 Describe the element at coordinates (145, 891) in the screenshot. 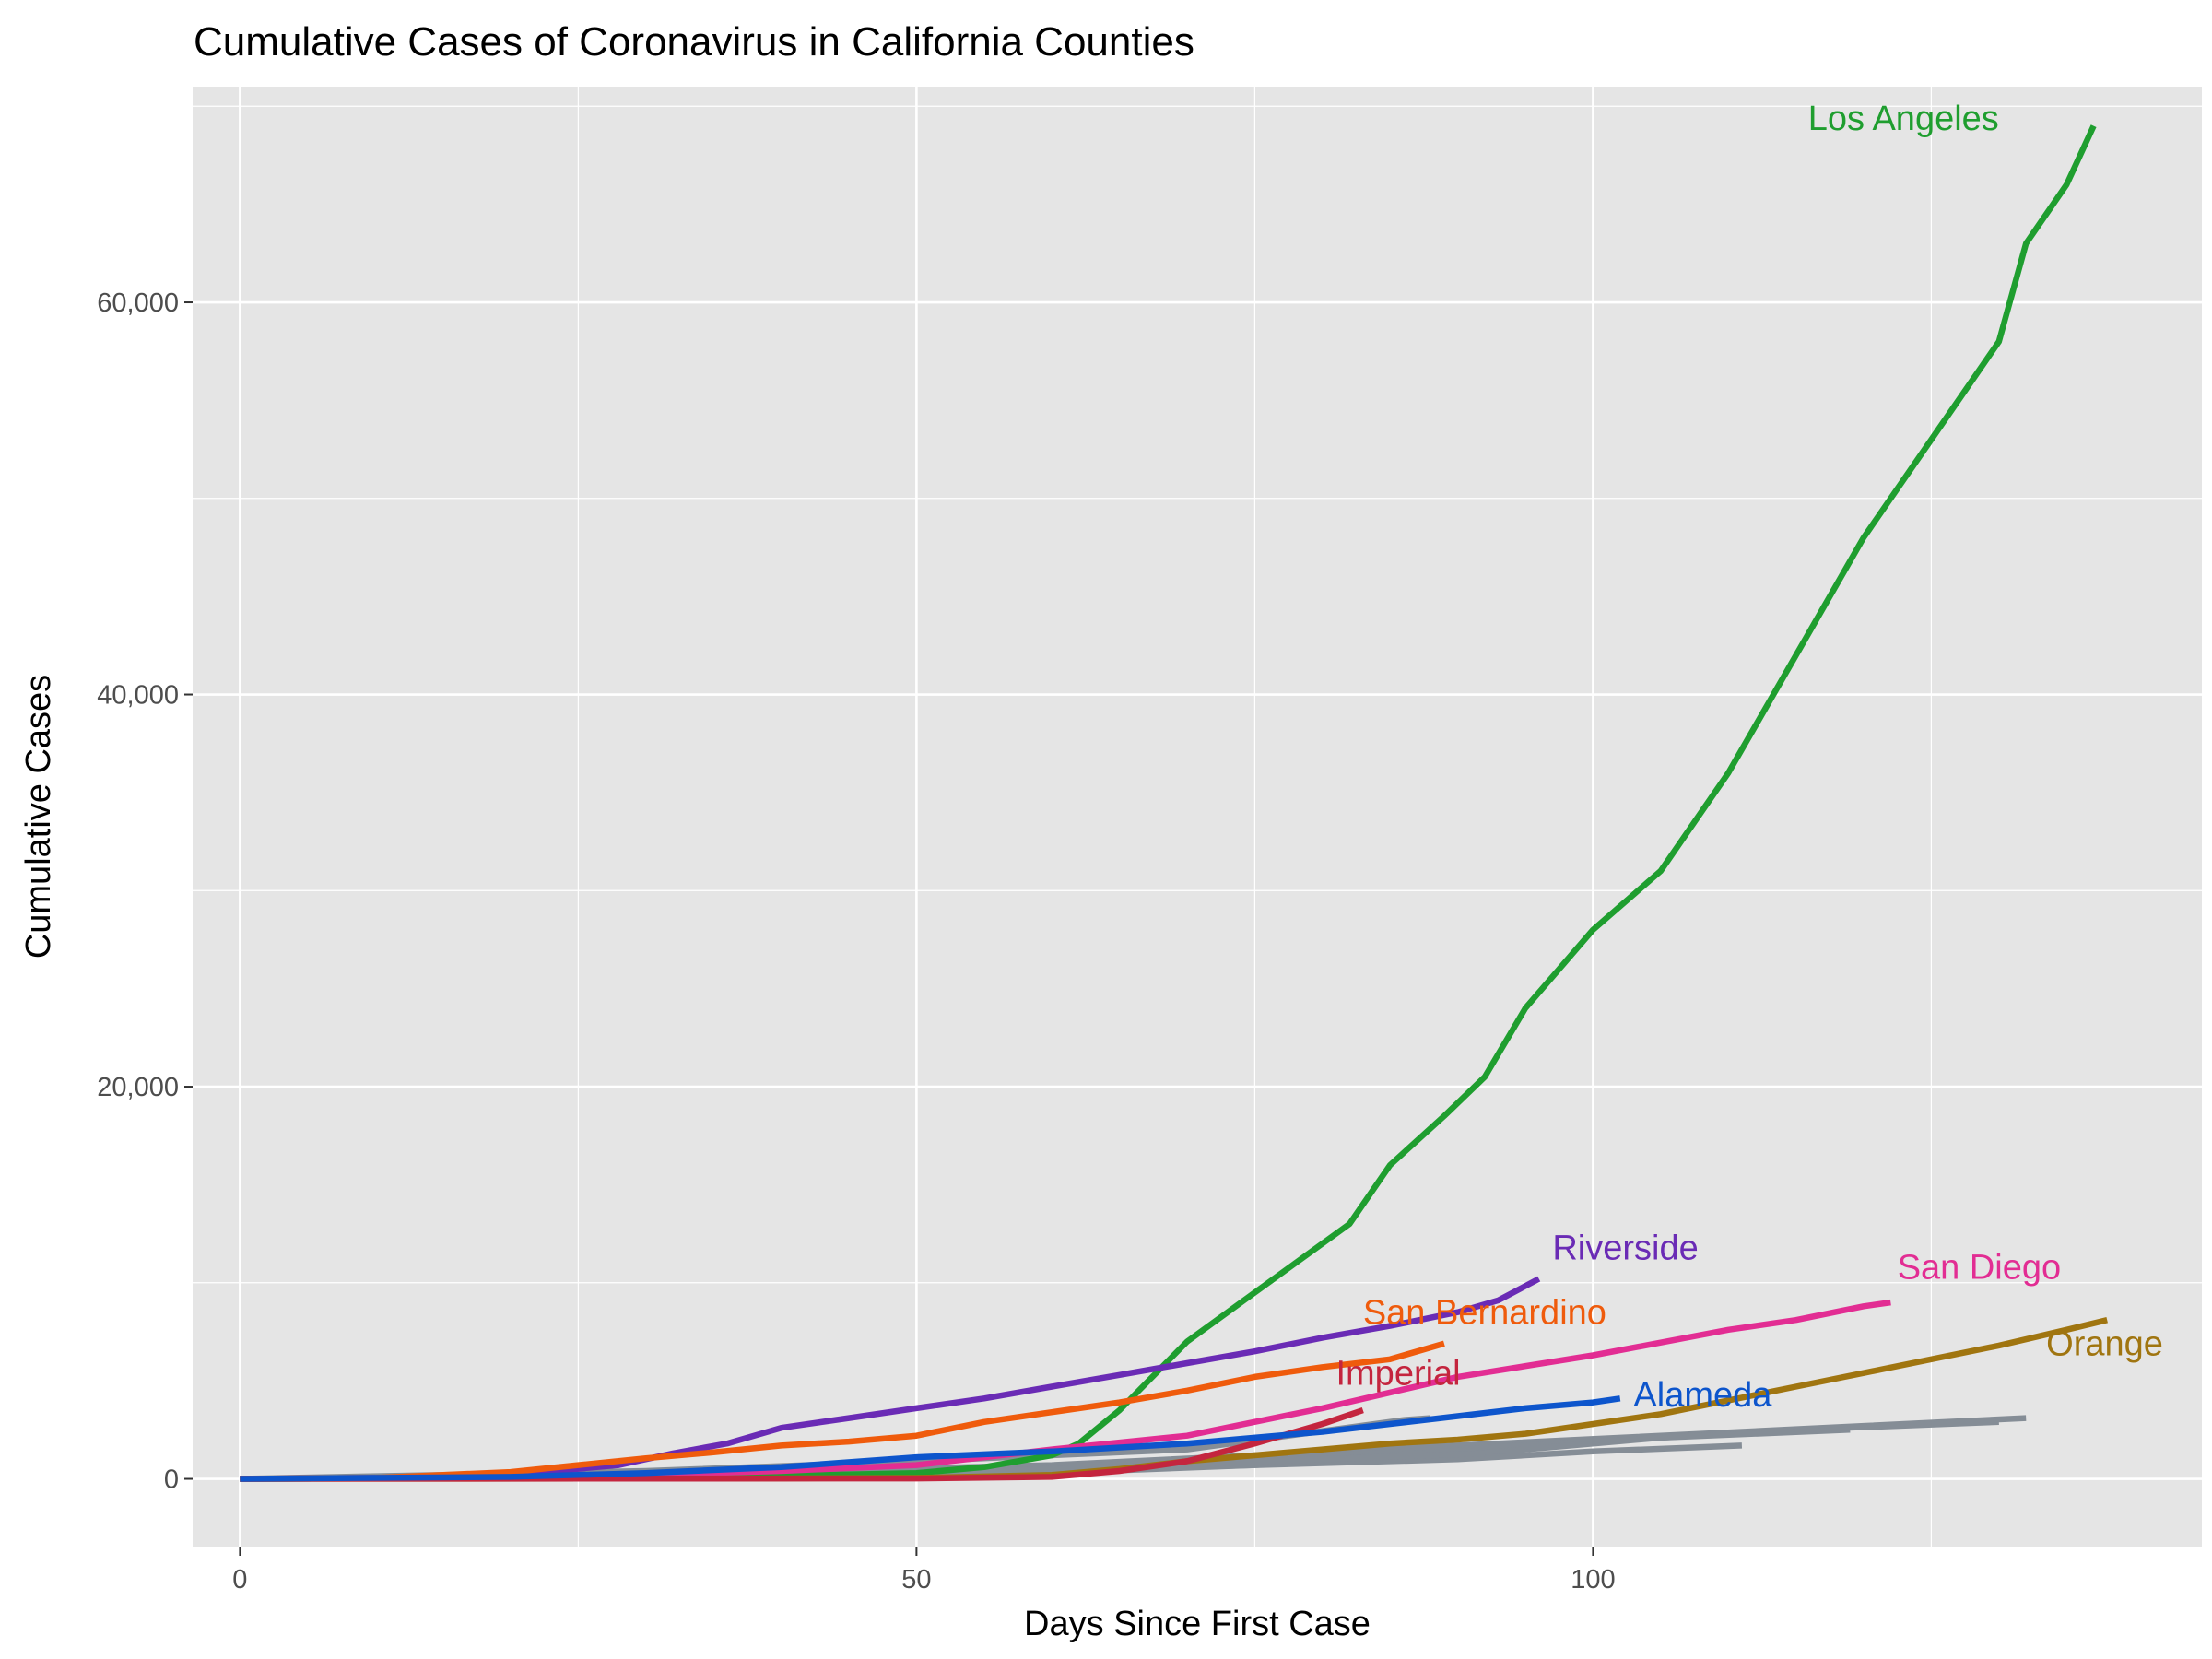

I see `y-axis-ticks: 0 20,000 40,000 60,000` at that location.